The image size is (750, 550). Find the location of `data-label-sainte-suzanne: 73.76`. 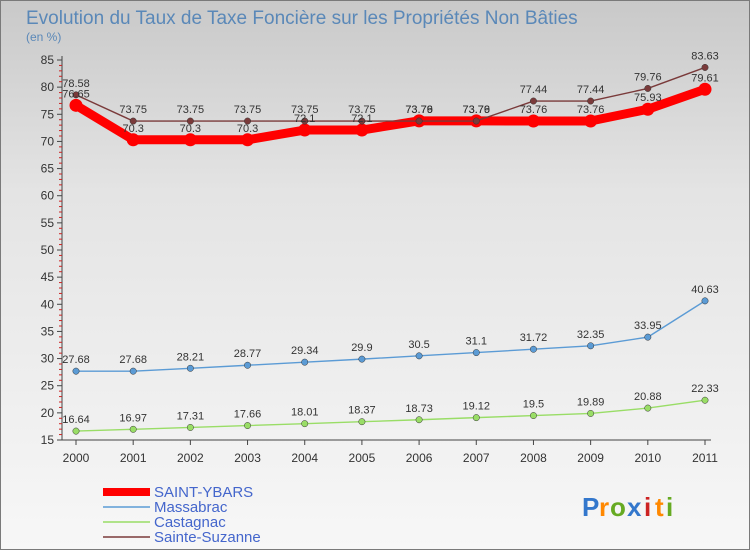

data-label-sainte-suzanne: 73.76 is located at coordinates (419, 110).